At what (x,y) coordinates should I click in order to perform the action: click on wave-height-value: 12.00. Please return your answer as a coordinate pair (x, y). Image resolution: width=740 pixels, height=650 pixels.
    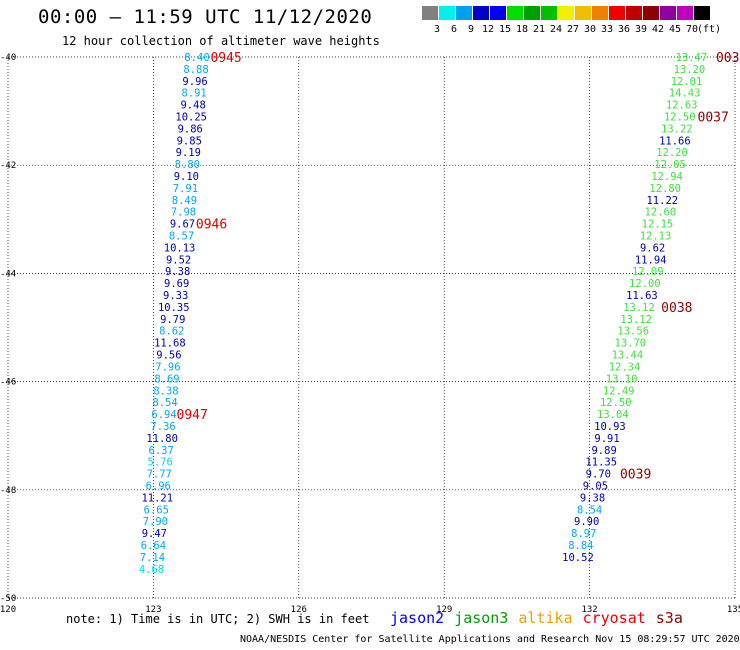
    Looking at the image, I should click on (645, 284).